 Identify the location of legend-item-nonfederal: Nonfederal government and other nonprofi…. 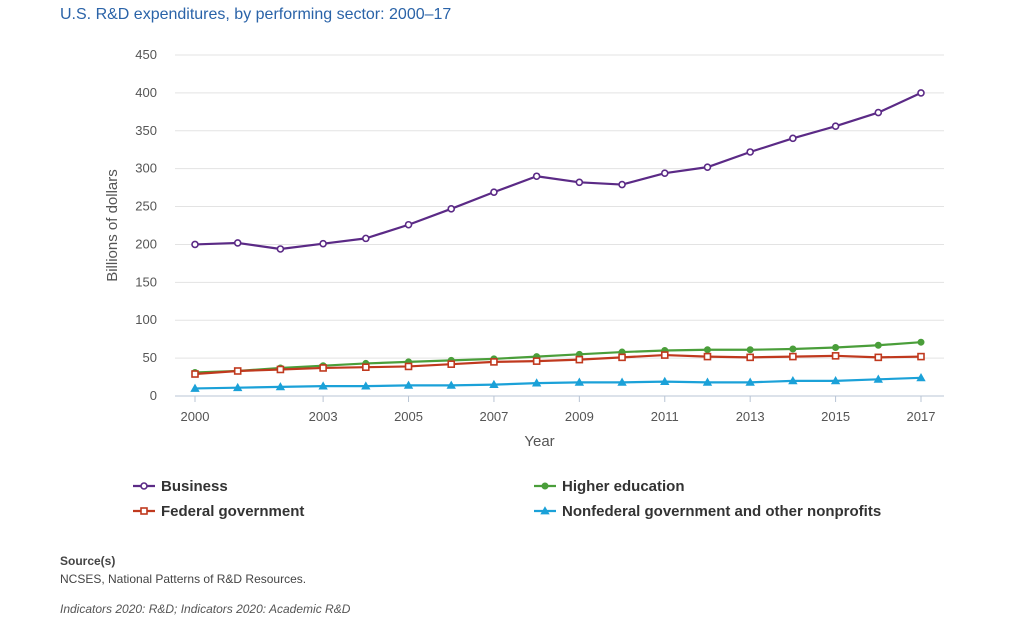
(707, 511).